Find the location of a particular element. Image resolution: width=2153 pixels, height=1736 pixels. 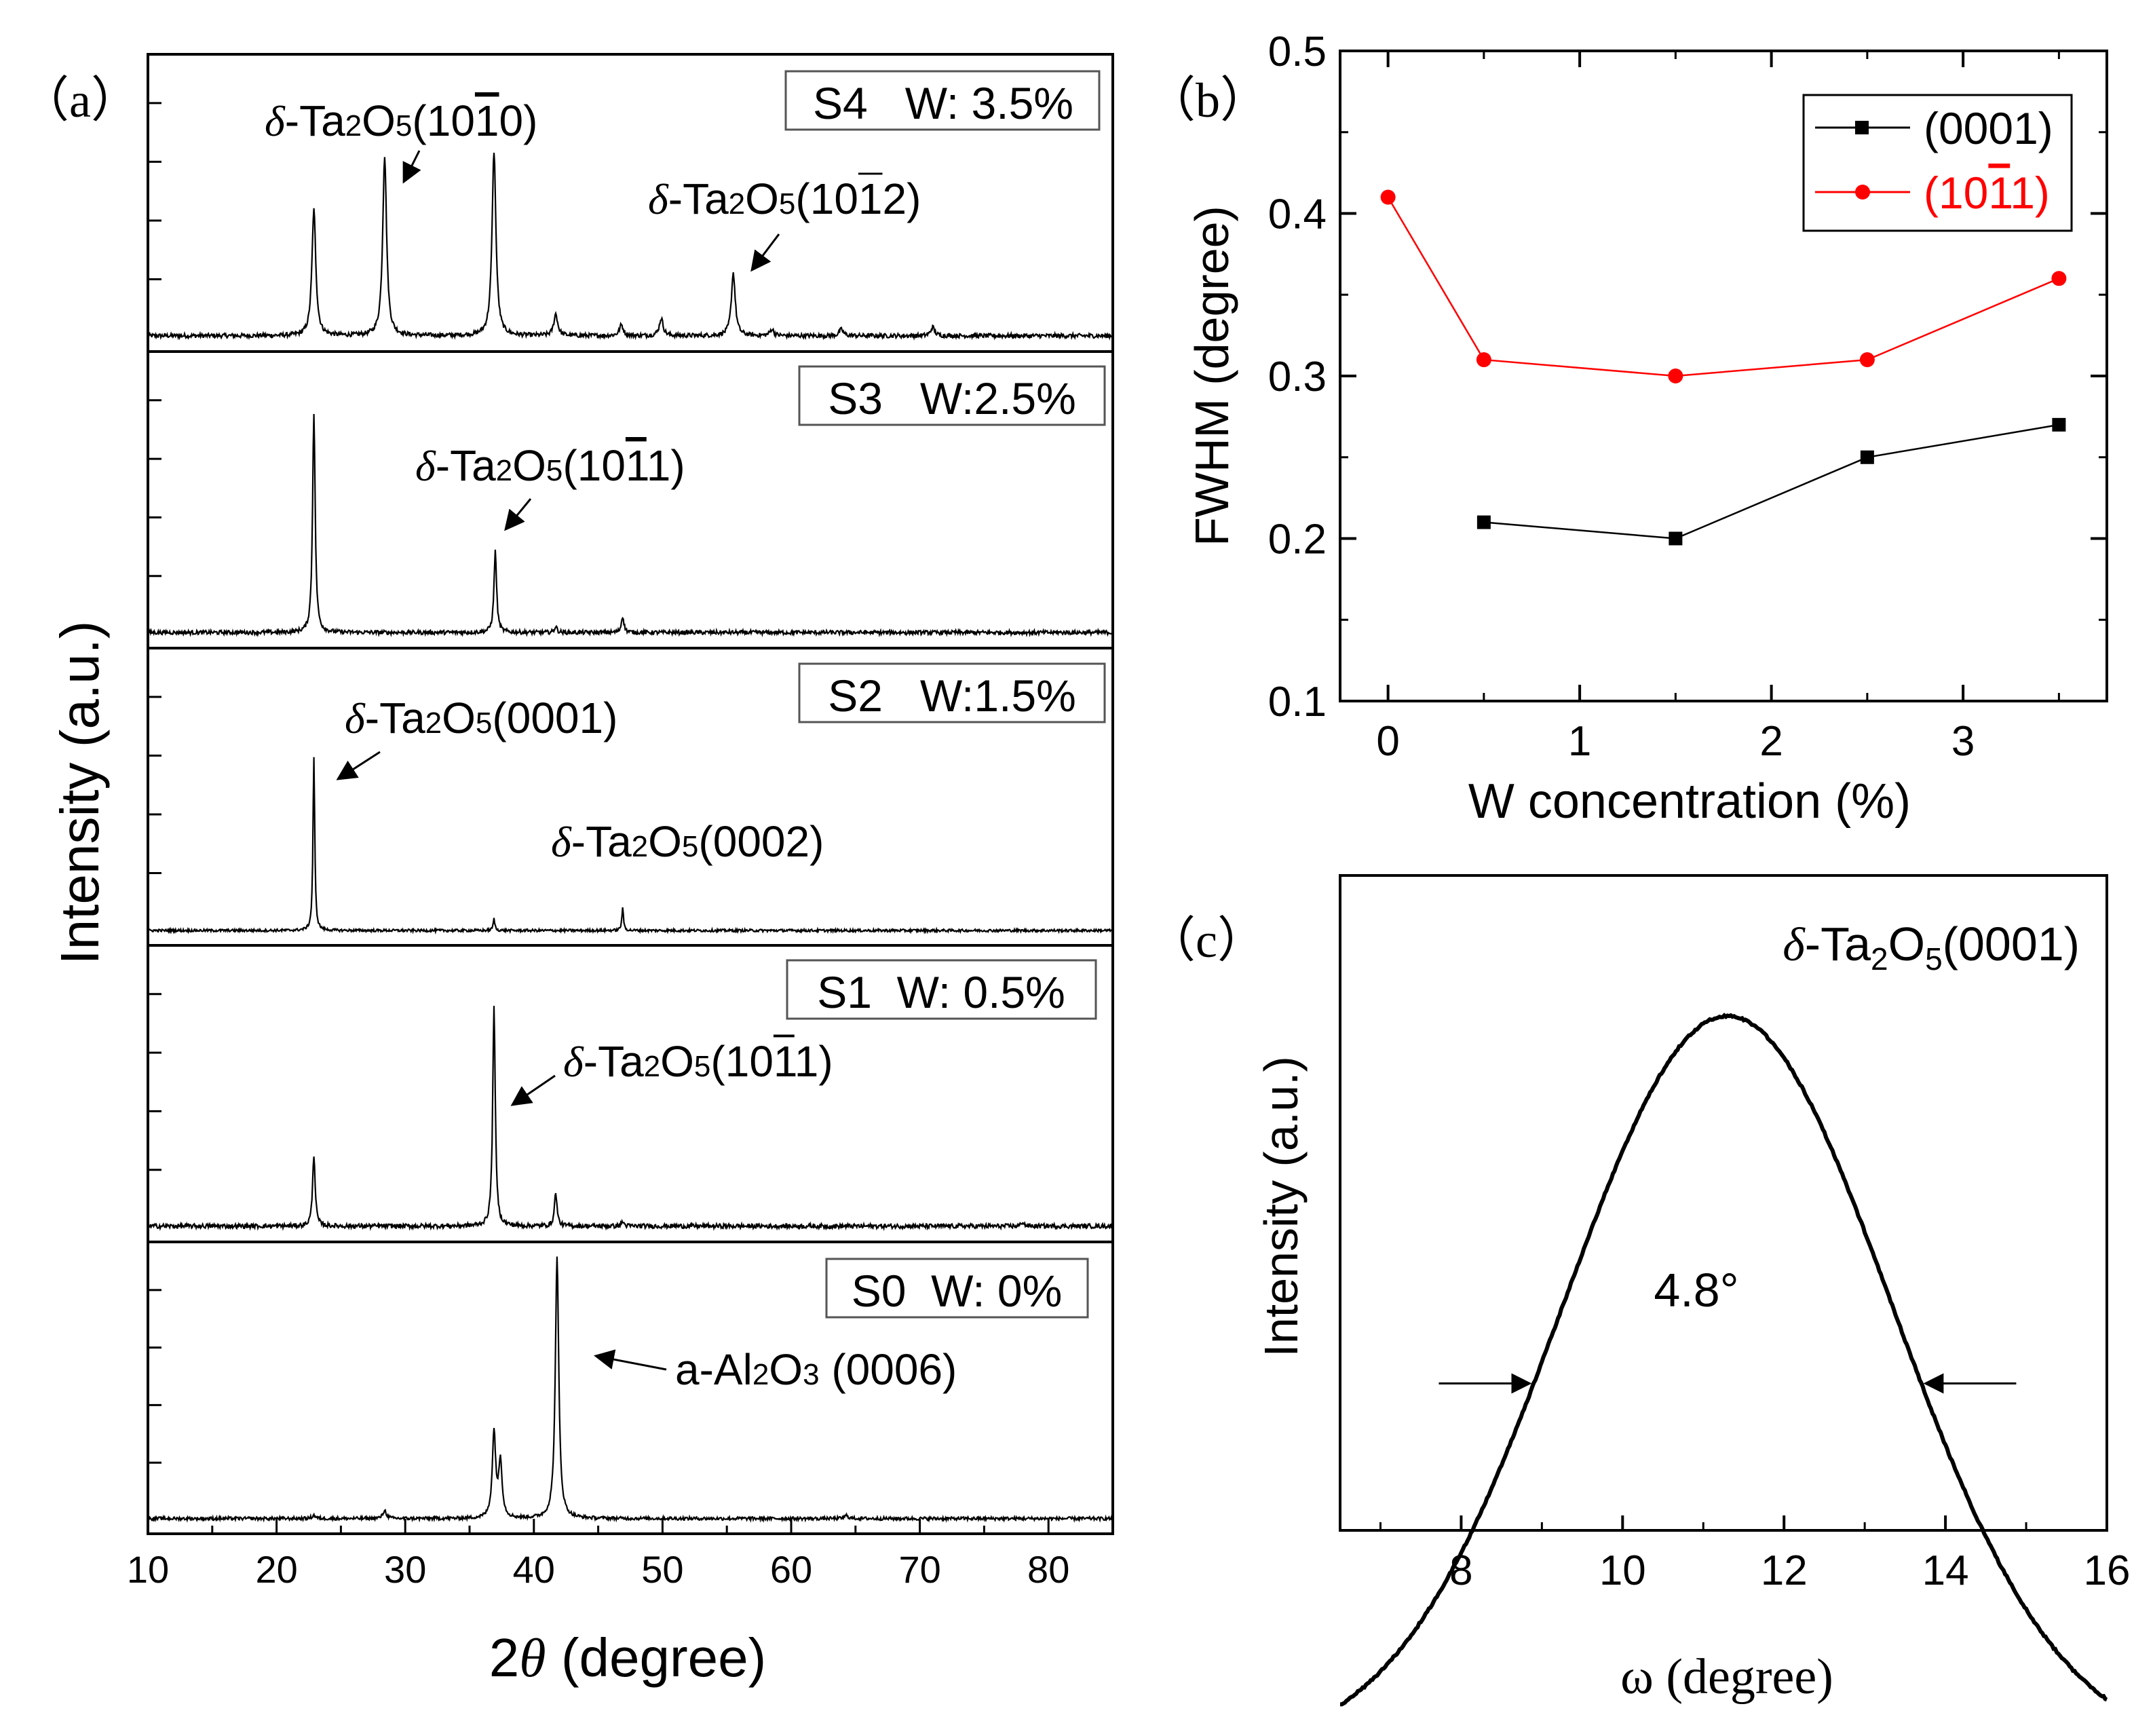

y-tick-label: 0.1 is located at coordinates (1298, 702).